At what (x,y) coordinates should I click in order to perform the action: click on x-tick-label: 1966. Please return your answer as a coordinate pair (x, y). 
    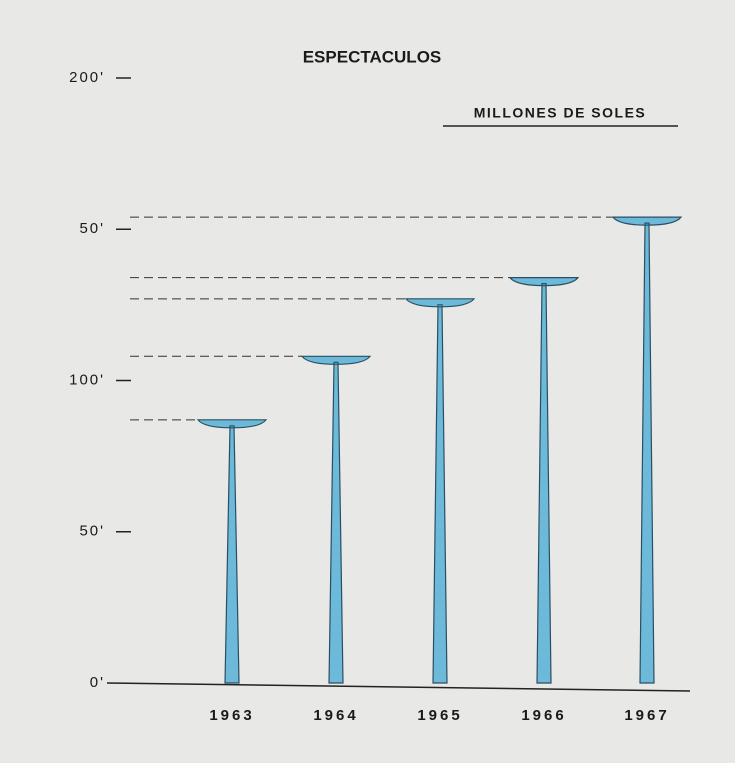
    Looking at the image, I should click on (543, 715).